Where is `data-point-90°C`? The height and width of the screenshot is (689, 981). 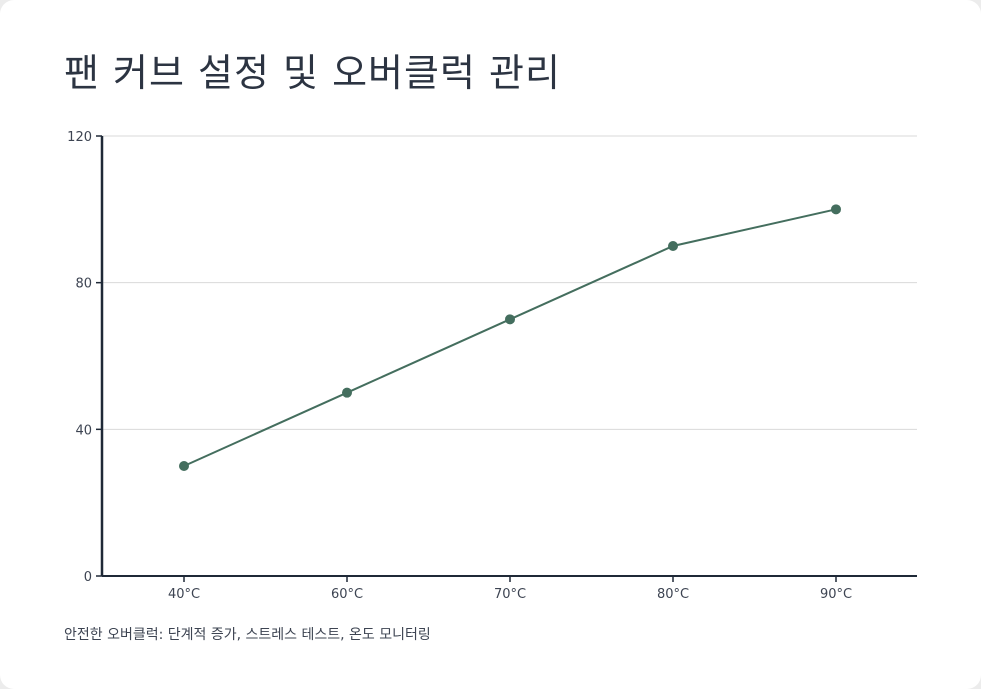
data-point-90°C is located at coordinates (836, 209).